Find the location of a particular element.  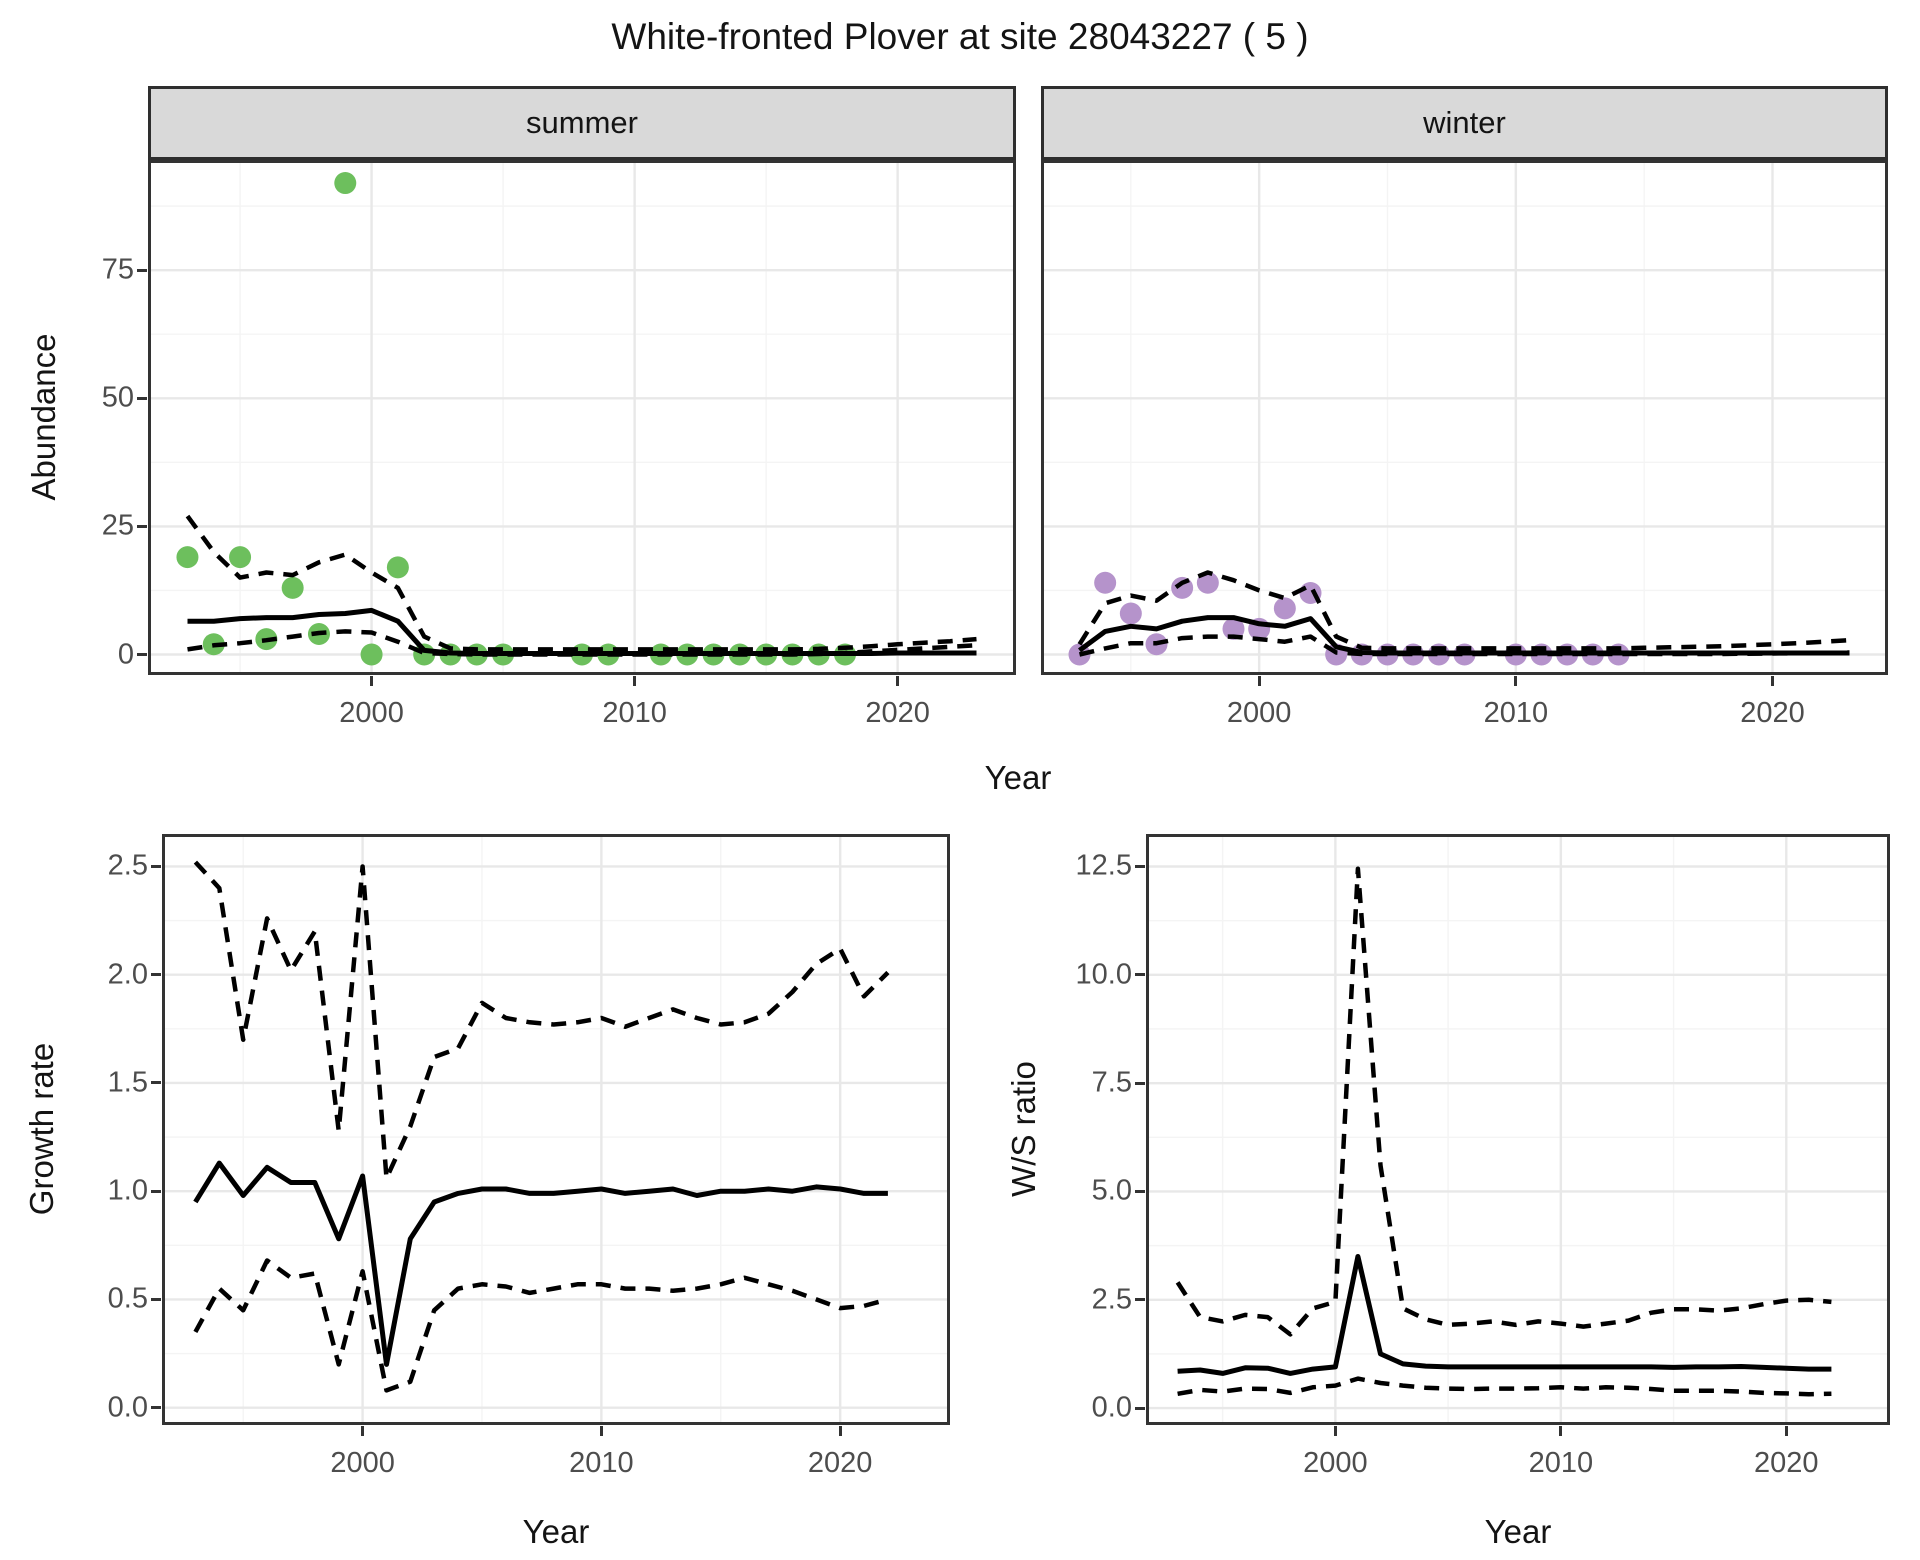

facet-strip-winter-label: winter is located at coordinates (1464, 122).